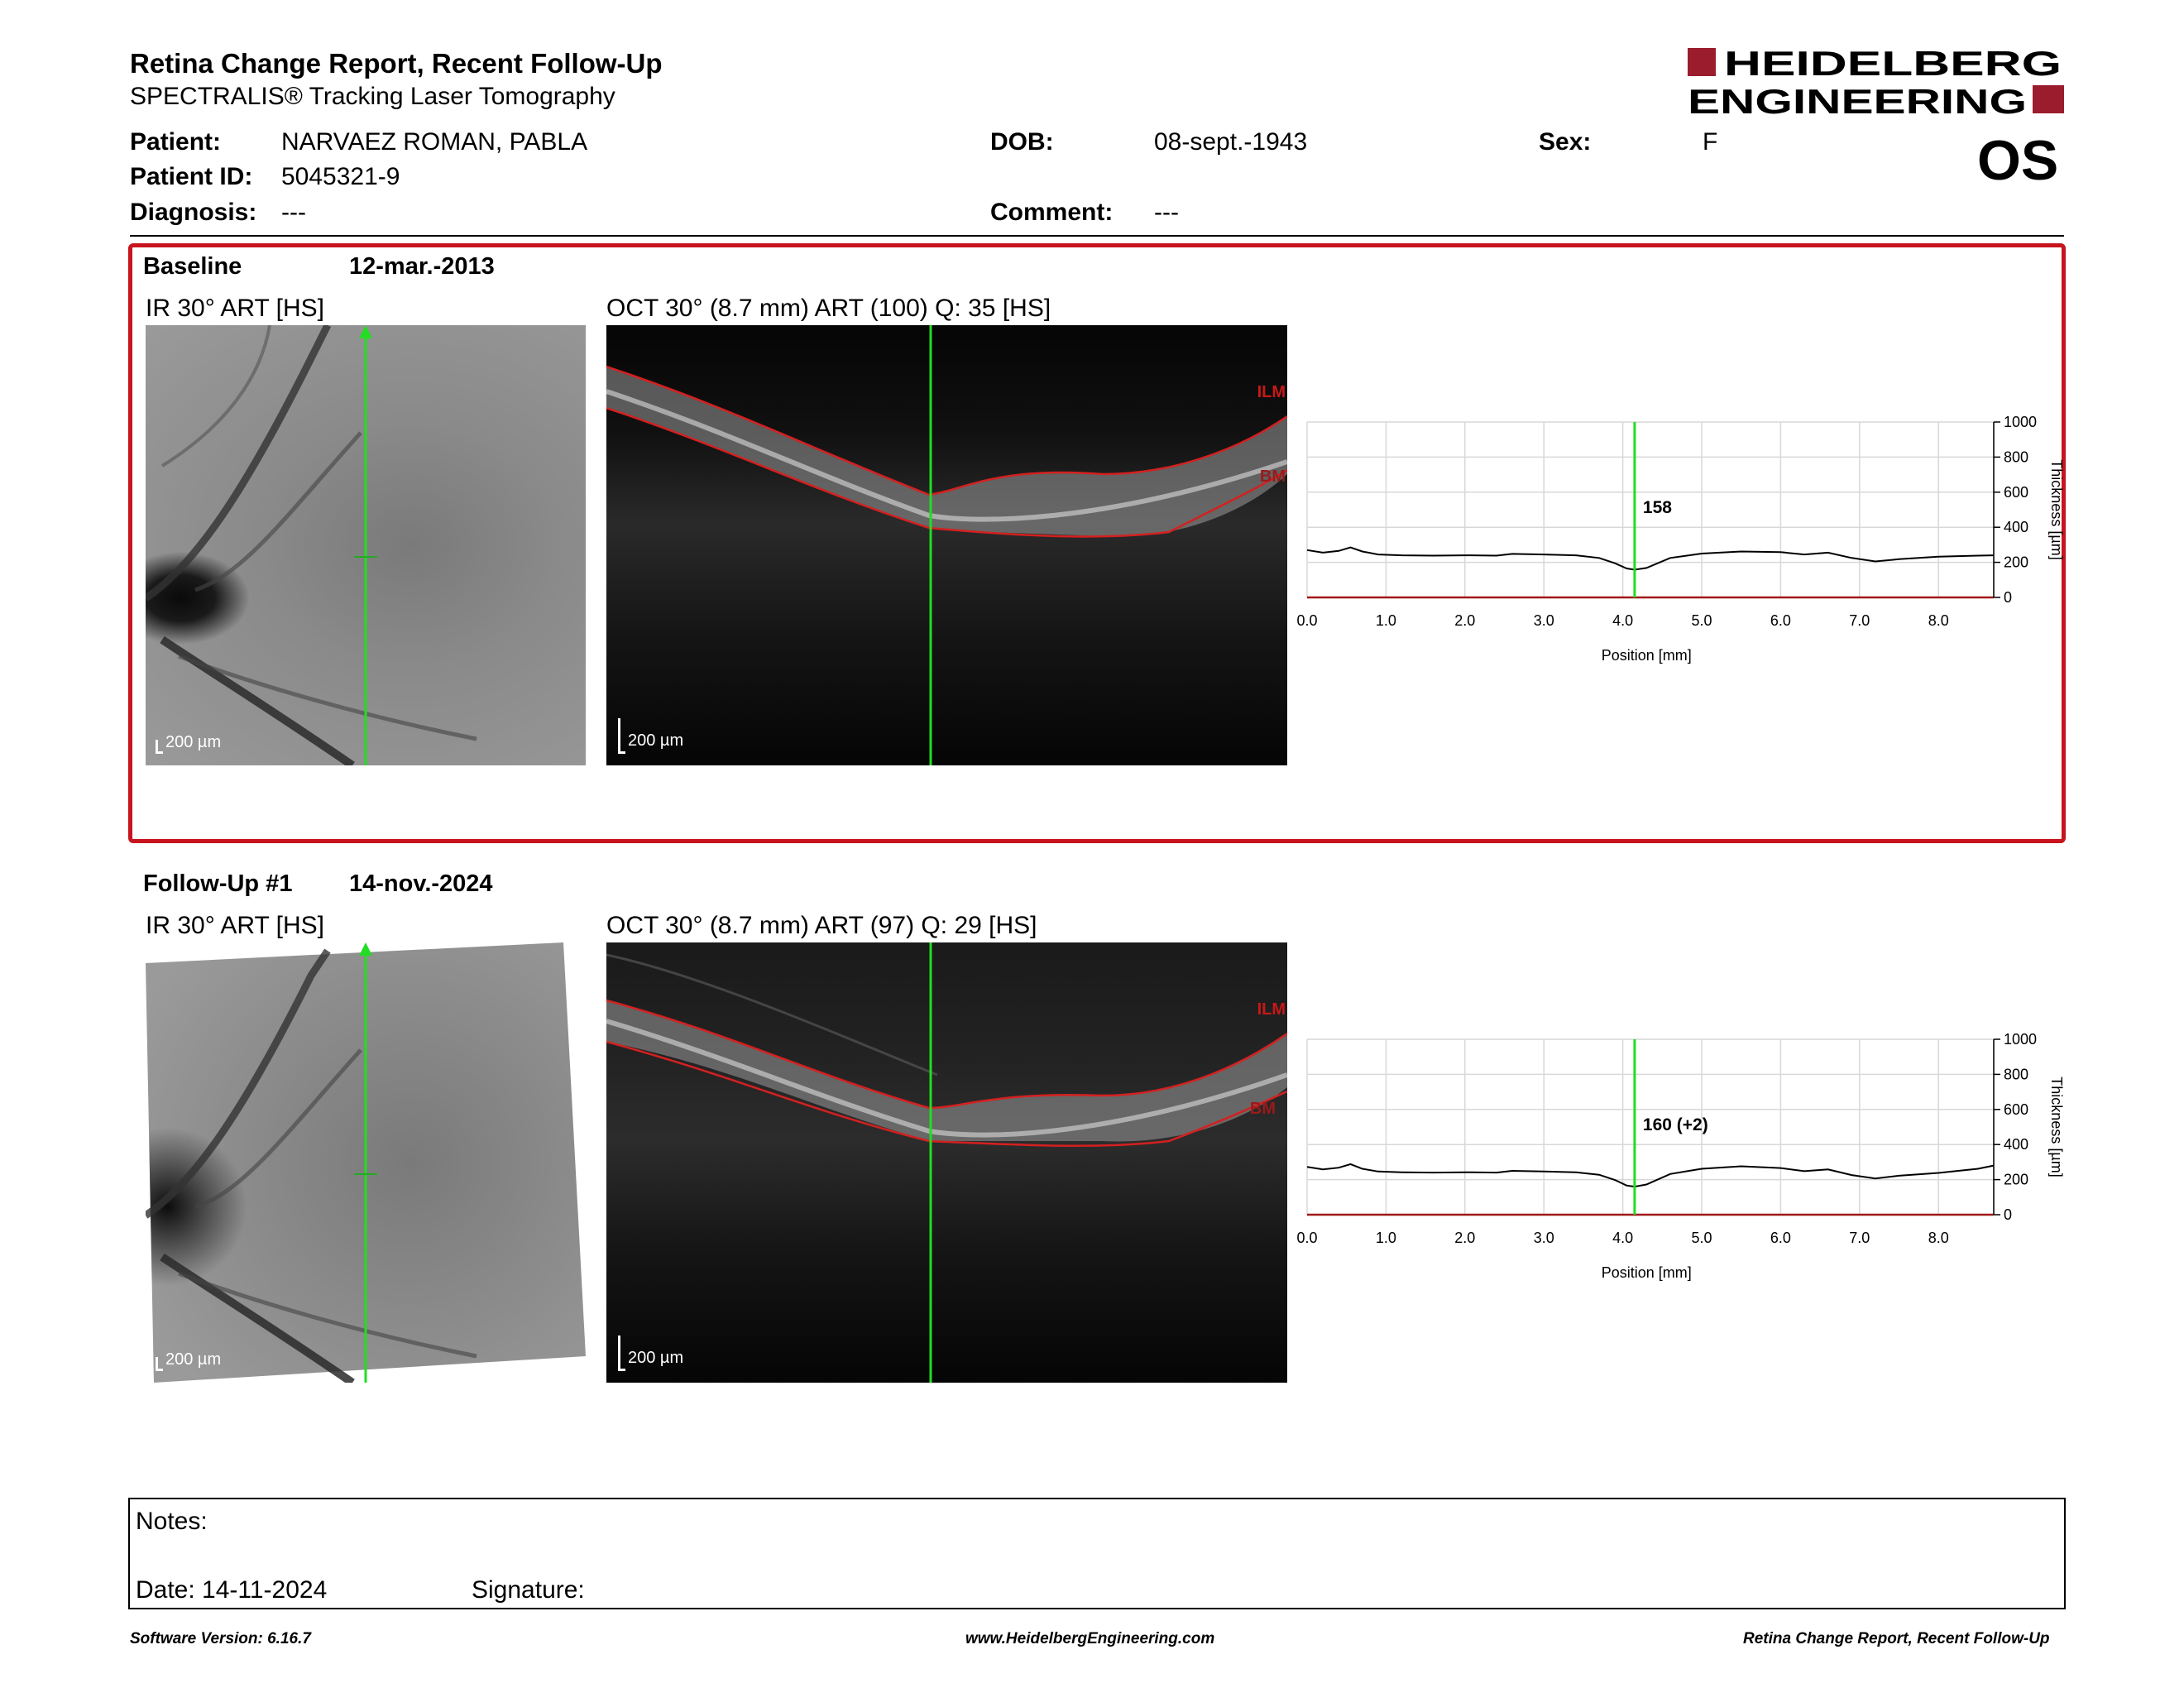  I want to click on baseline-ilm-label: ILM, so click(1271, 392).